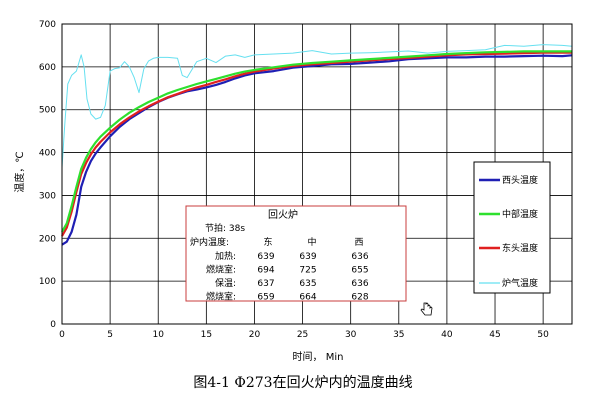  Describe the element at coordinates (426, 309) in the screenshot. I see `hand-cursor-icon` at that location.